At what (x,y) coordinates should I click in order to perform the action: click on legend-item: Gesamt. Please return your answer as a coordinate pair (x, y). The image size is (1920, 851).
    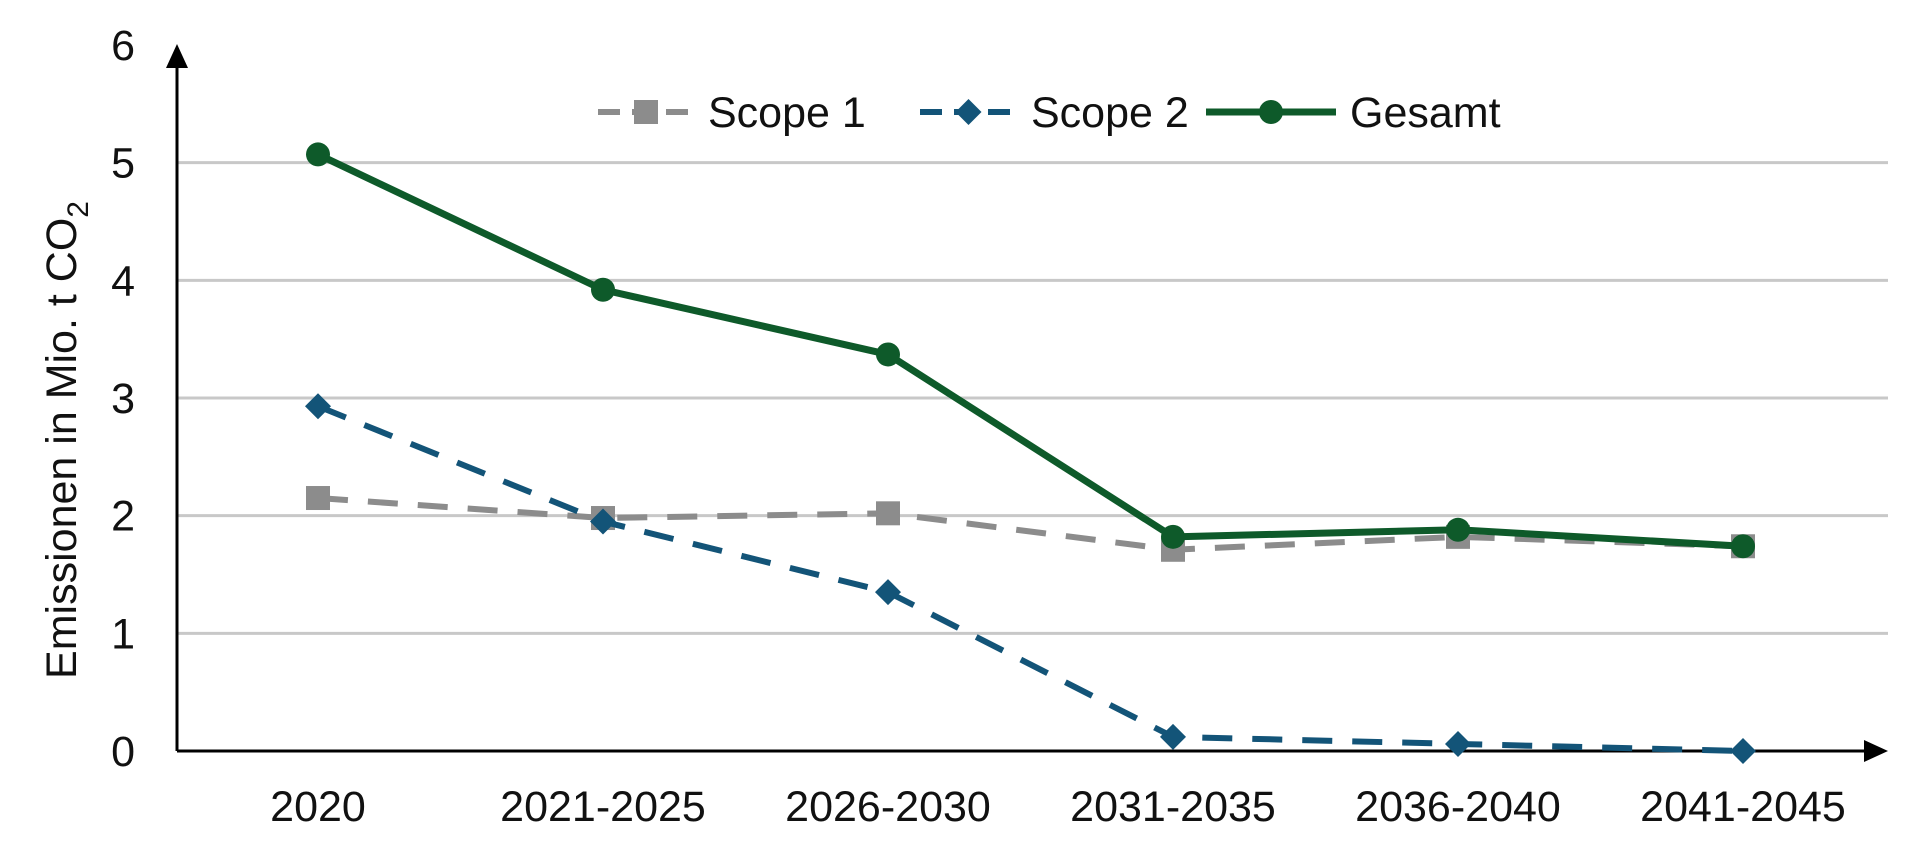
    Looking at the image, I should click on (1353, 113).